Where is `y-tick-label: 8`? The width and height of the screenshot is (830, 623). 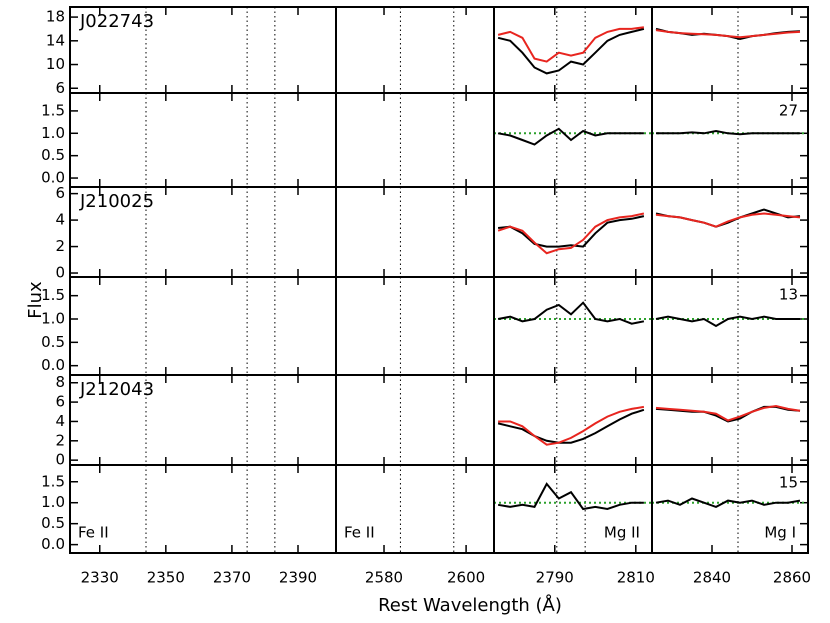 y-tick-label: 8 is located at coordinates (60, 382).